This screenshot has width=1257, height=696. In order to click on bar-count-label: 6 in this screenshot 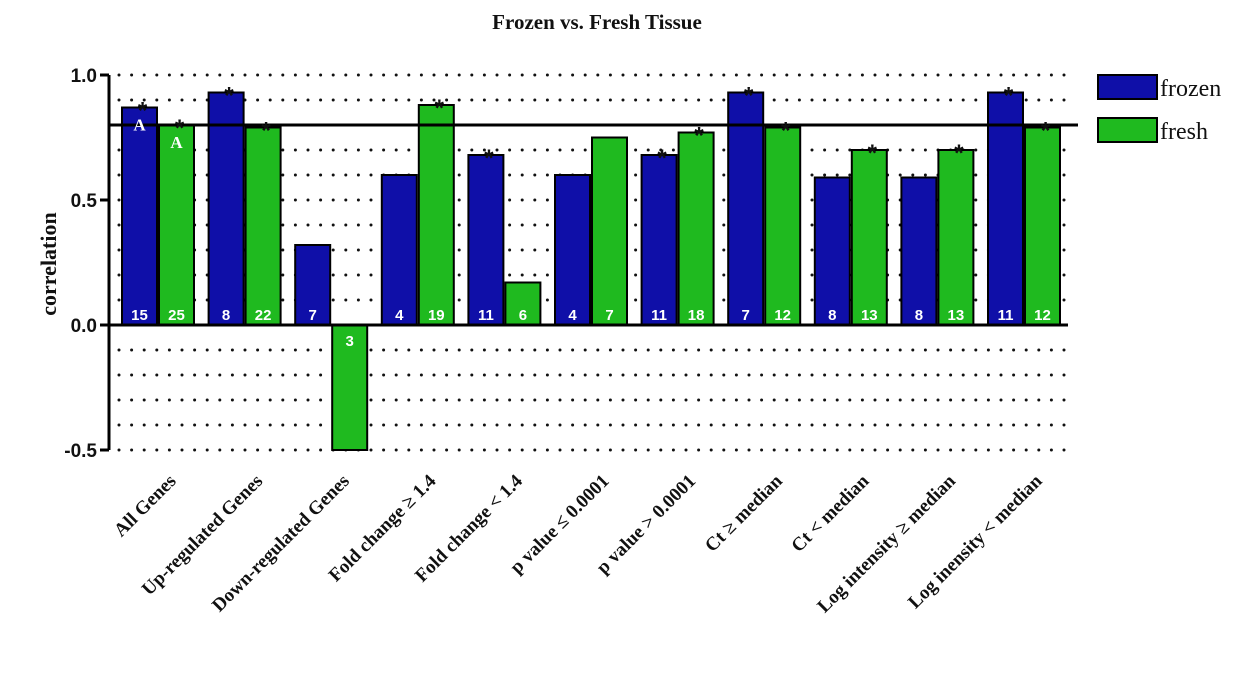, I will do `click(523, 315)`.